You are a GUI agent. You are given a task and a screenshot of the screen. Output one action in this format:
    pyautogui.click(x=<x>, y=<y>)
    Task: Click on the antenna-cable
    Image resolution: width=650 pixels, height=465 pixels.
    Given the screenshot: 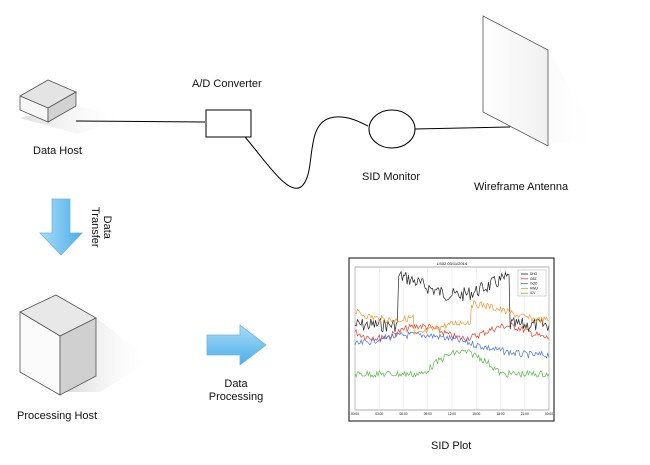 What is the action you would take?
    pyautogui.click(x=462, y=128)
    